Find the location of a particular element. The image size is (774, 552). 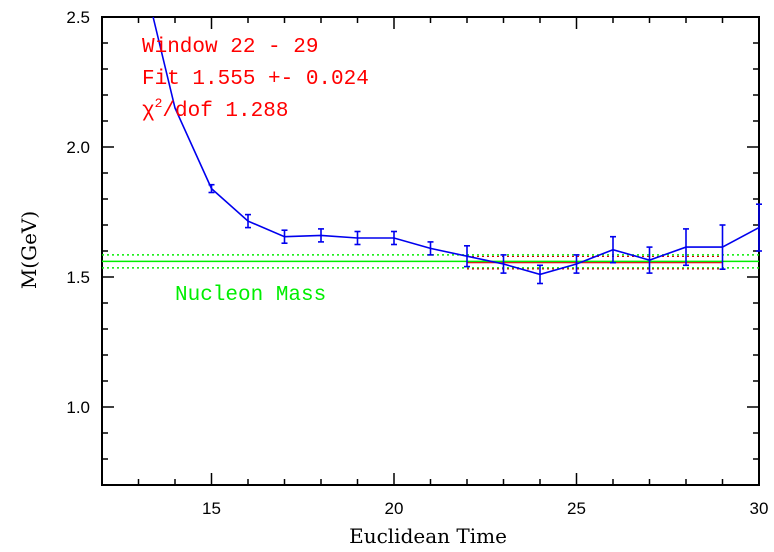

y-axis-label: M(GeV) is located at coordinates (29, 250).